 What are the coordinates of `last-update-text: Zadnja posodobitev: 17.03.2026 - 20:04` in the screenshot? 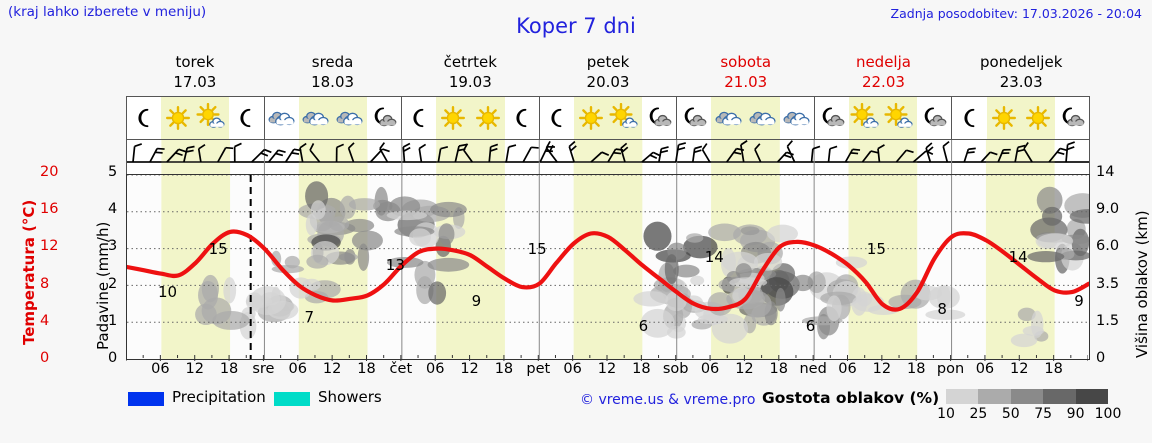 It's located at (1016, 13).